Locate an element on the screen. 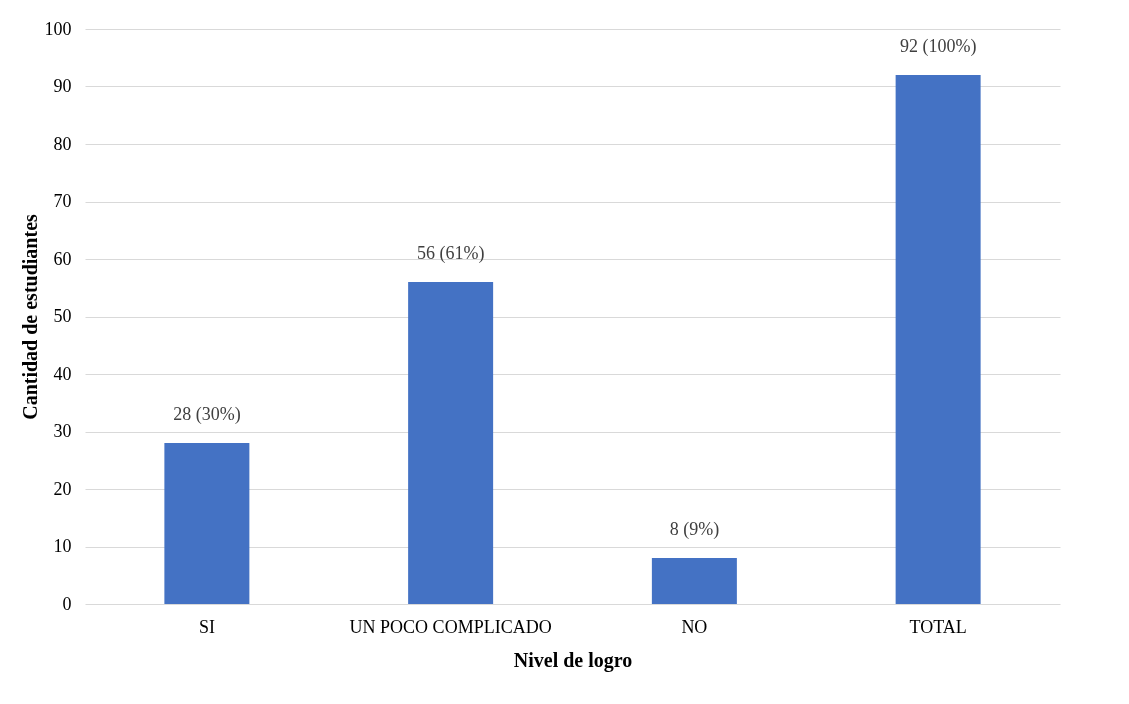 This screenshot has height=704, width=1129. x-tick-label: NO is located at coordinates (694, 626).